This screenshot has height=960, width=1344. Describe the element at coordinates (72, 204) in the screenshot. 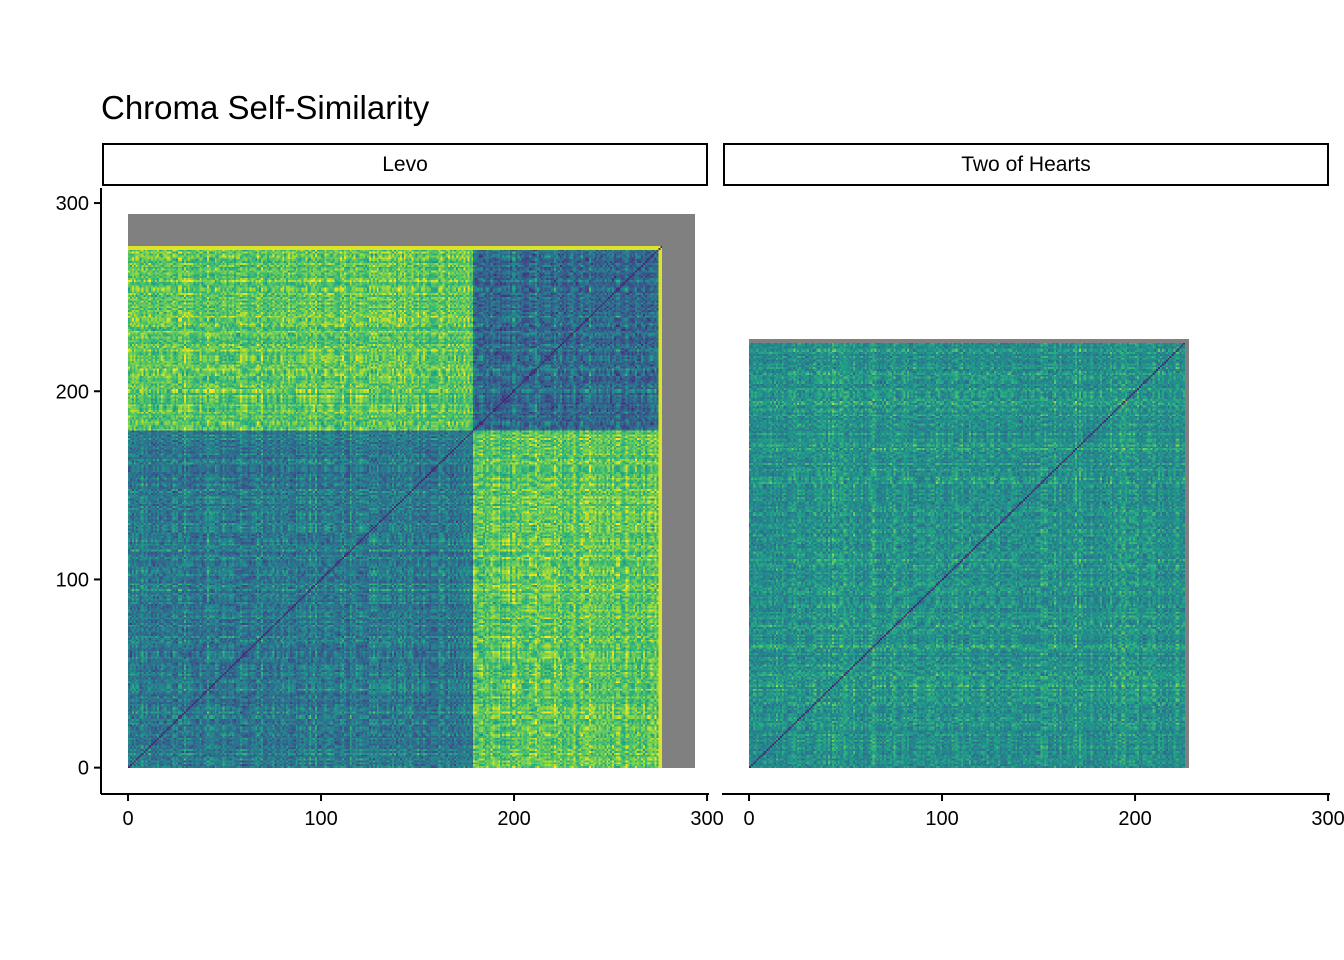

I see `y-tick-label: 300` at that location.